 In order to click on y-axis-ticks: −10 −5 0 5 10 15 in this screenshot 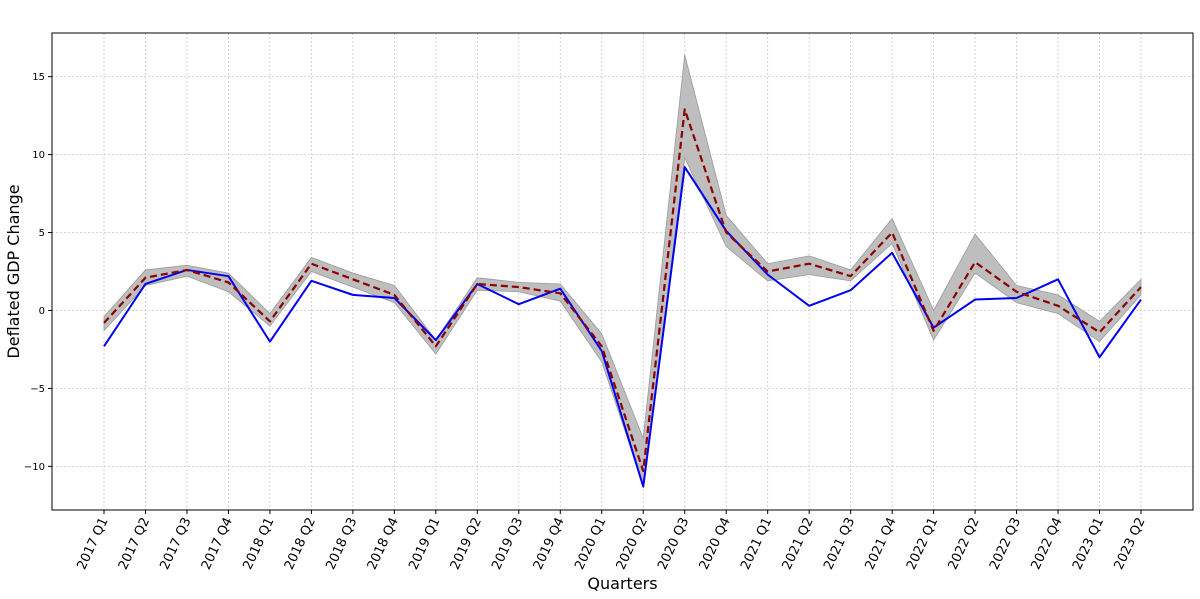, I will do `click(38, 272)`.